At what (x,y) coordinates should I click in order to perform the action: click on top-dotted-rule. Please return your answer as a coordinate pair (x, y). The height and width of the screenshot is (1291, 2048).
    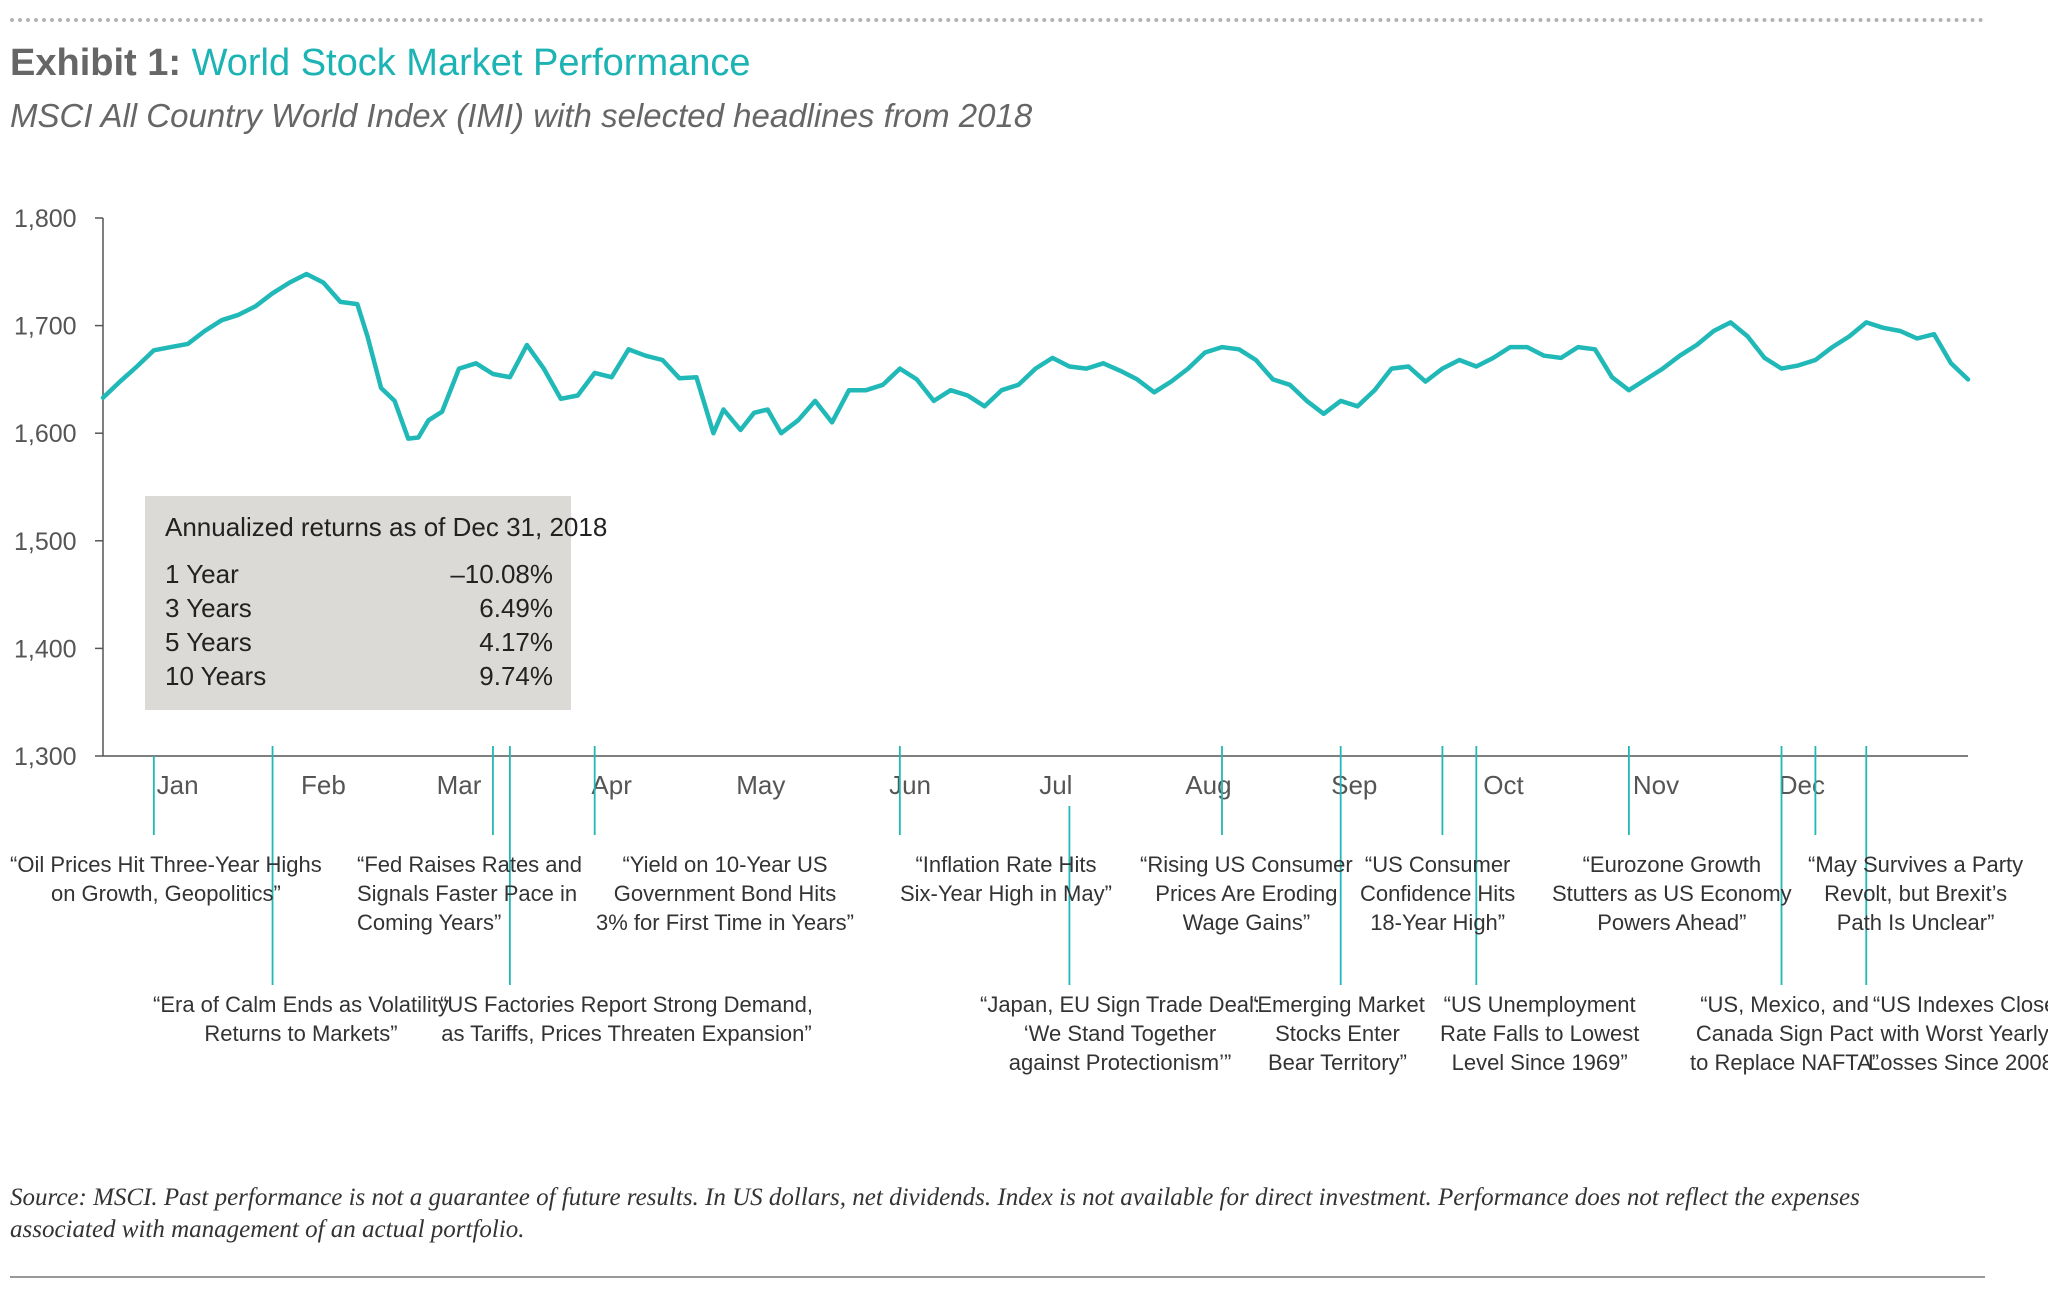
    Looking at the image, I should click on (997, 20).